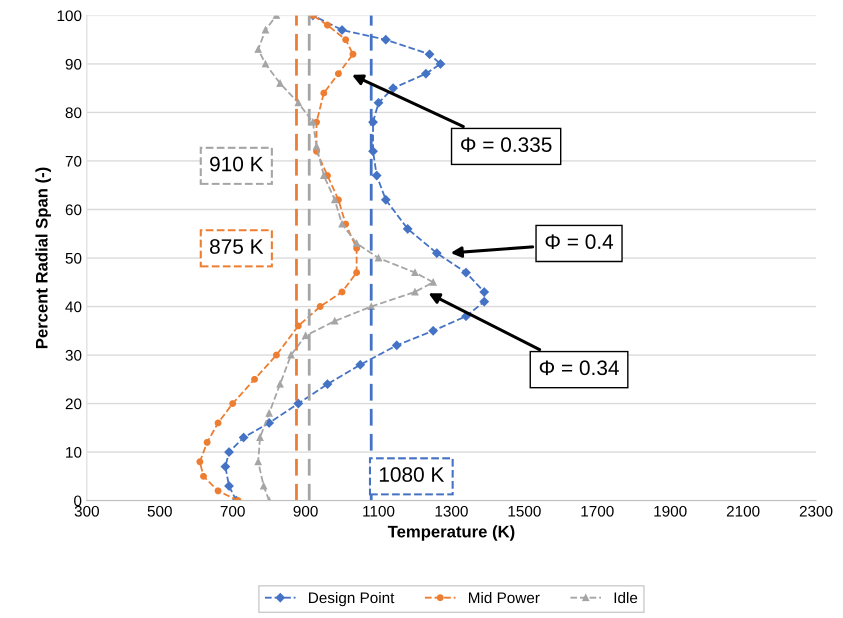  Describe the element at coordinates (237, 246) in the screenshot. I see `ref-line-label: 875 K` at that location.